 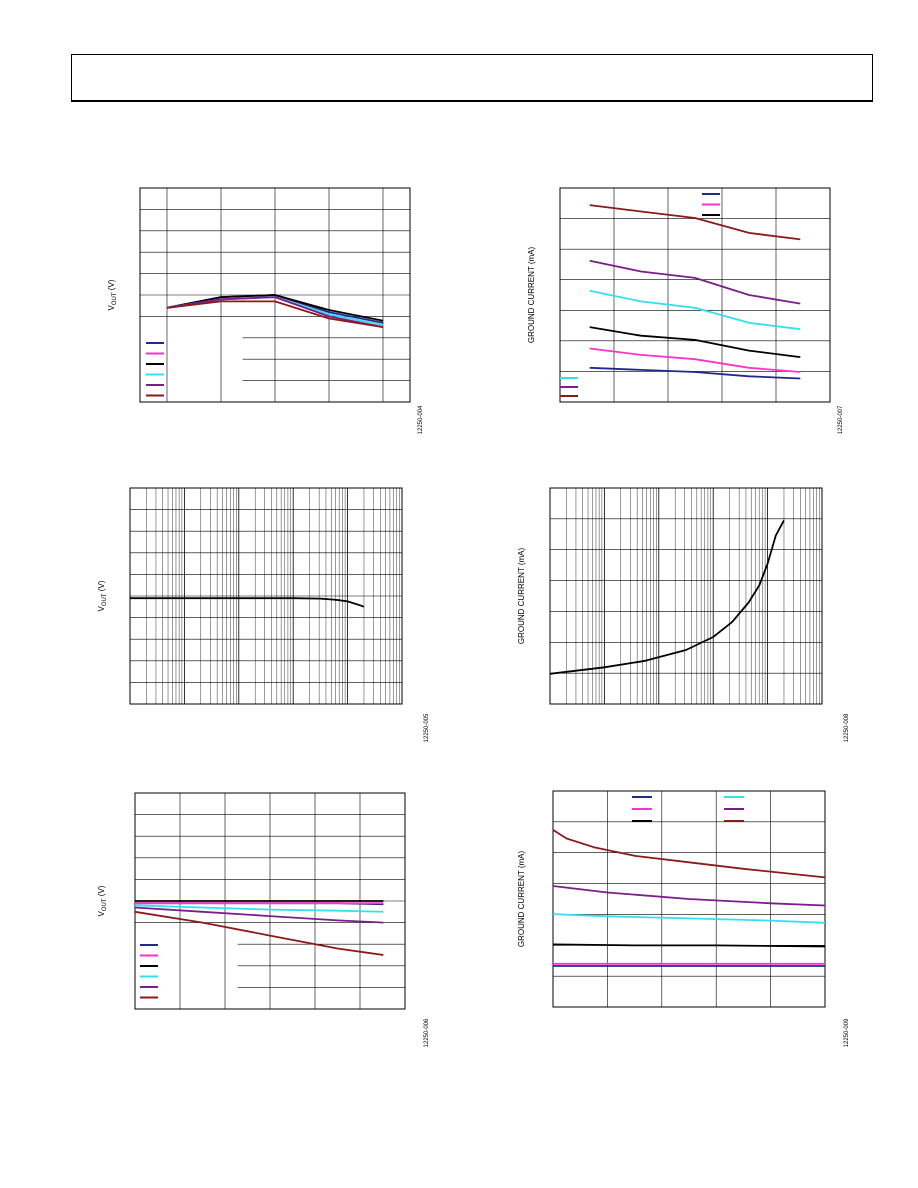 I want to click on chart-vout-3: VOUT (V) 12250-006, so click(x=265, y=920).